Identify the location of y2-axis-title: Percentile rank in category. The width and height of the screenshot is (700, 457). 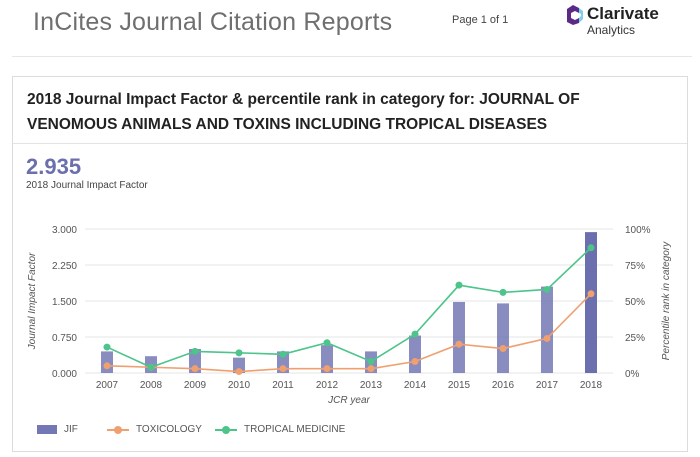
(666, 300).